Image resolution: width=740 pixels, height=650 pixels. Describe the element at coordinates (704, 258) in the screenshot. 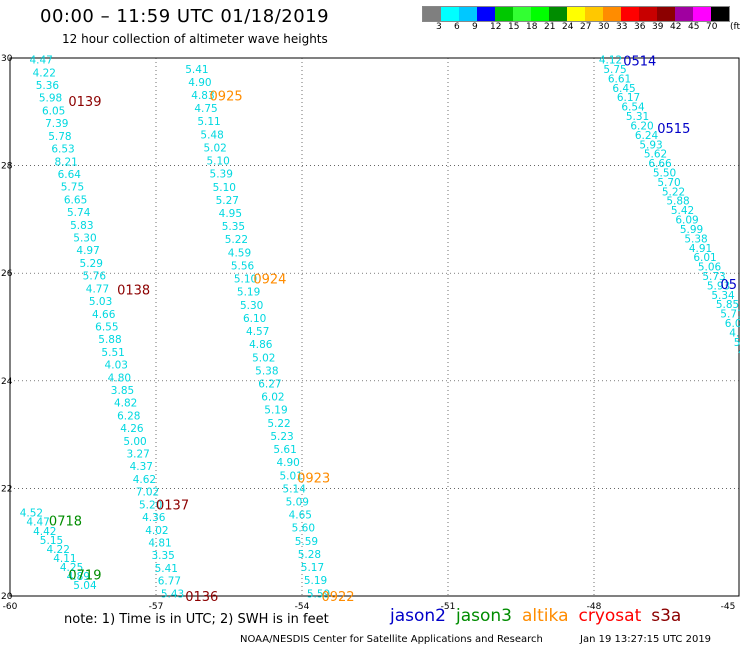

I see `wave-height-value: 6.01` at that location.